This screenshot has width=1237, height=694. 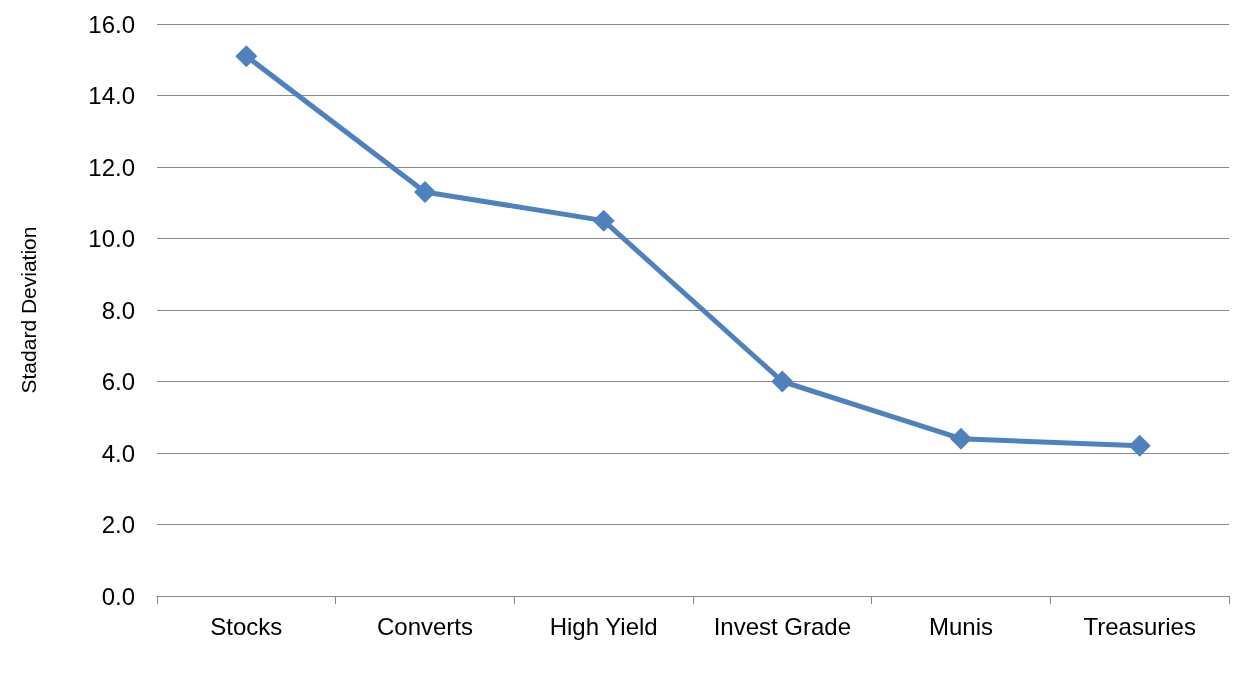 What do you see at coordinates (603, 626) in the screenshot?
I see `x-tick-label: High Yield` at bounding box center [603, 626].